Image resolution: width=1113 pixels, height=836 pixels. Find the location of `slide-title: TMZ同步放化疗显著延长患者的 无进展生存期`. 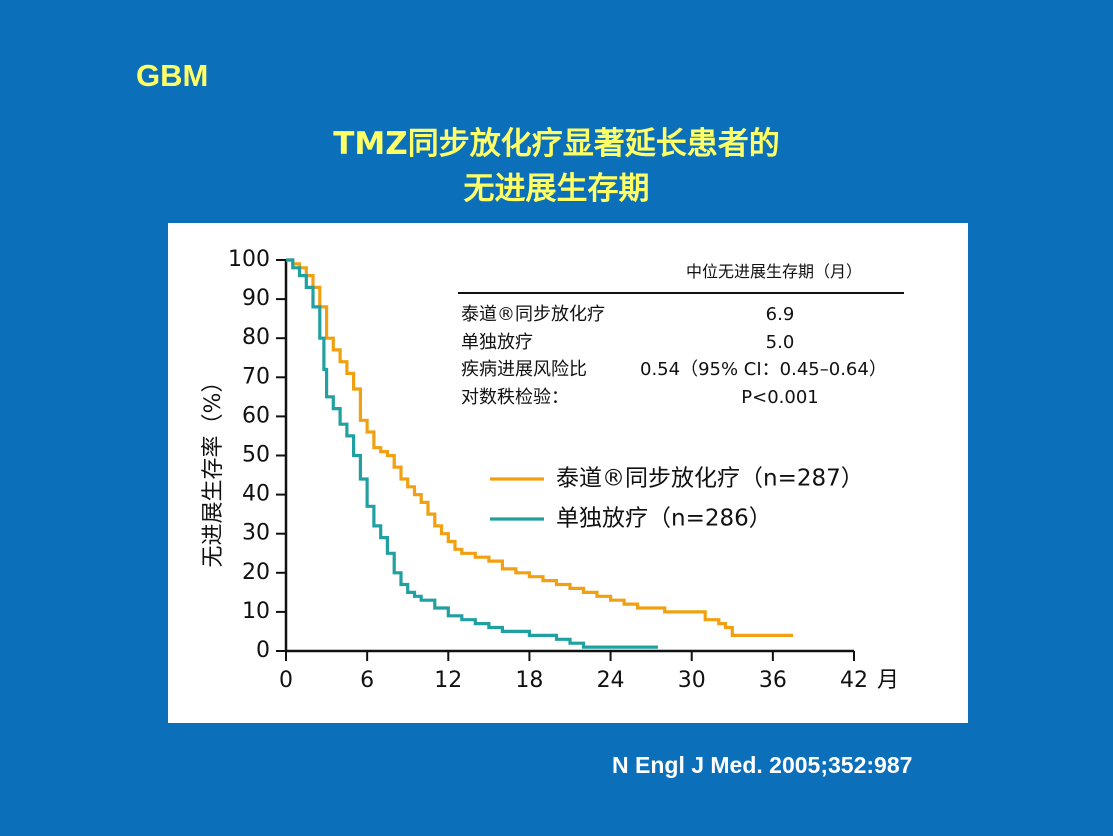

slide-title: TMZ同步放化疗显著延长患者的 无进展生存期 is located at coordinates (556, 167).